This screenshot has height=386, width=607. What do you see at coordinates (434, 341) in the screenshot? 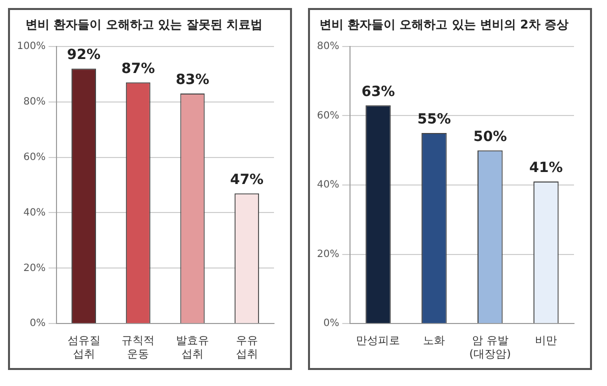
I see `x-tick-label: 노화` at bounding box center [434, 341].